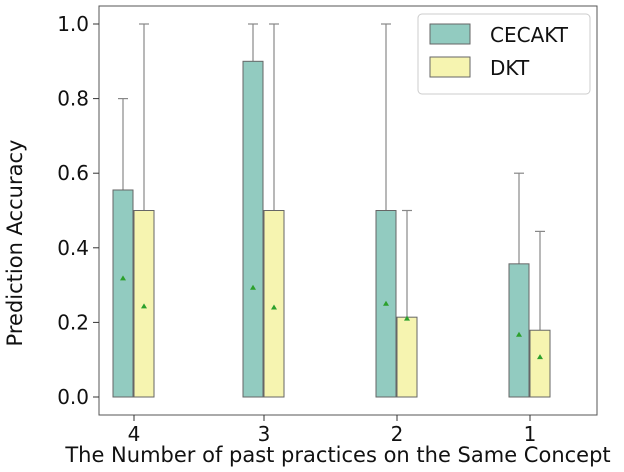 This screenshot has width=624, height=472. I want to click on y-axis: 0.0 0.2 0.4 0.6 0.8 1.0, so click(78, 210).